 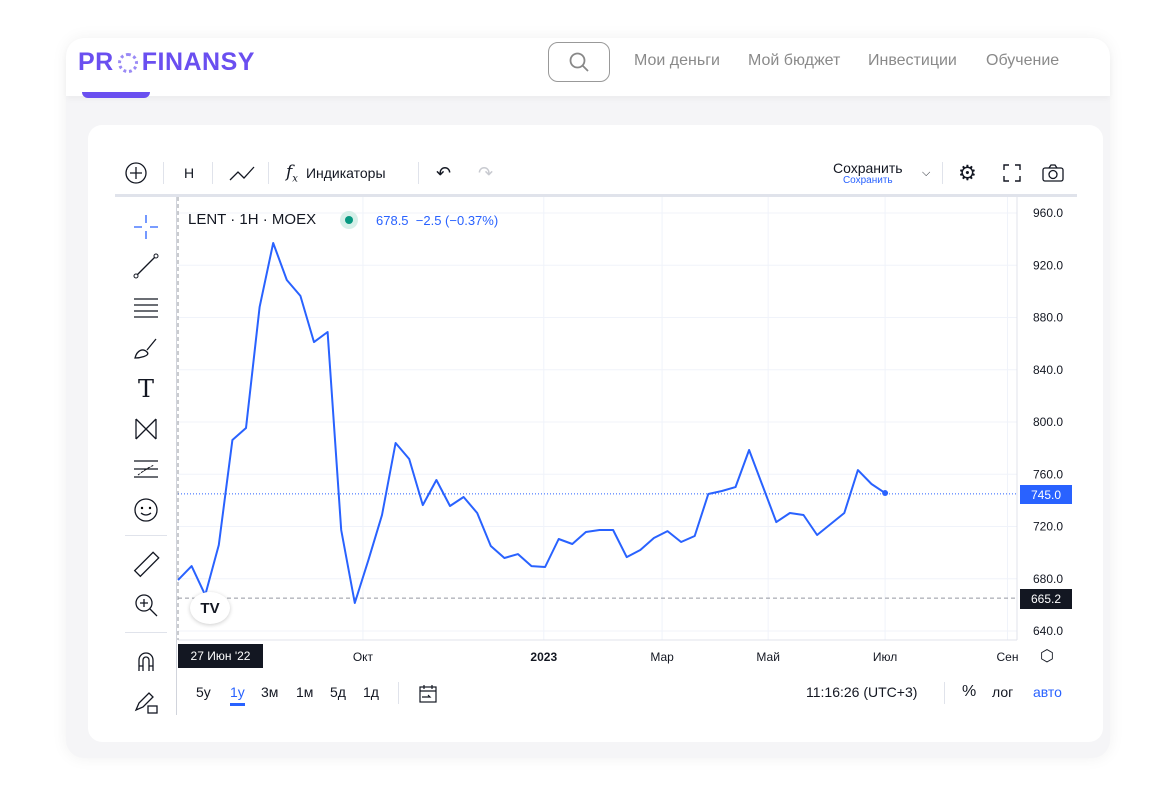 I want to click on settings-button: ⚙, so click(x=967, y=173).